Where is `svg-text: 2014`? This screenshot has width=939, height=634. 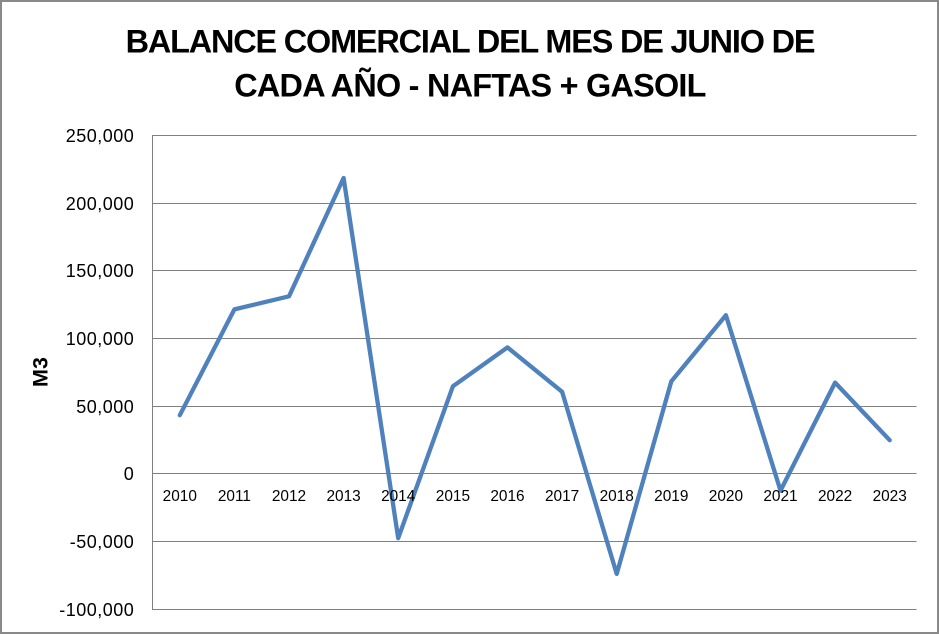
svg-text: 2014 is located at coordinates (398, 496).